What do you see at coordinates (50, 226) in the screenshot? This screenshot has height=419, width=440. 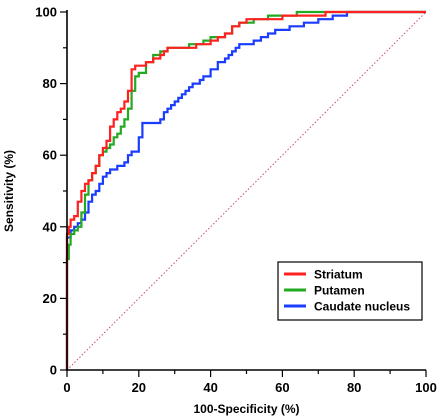 I see `y-tick-label: 40` at bounding box center [50, 226].